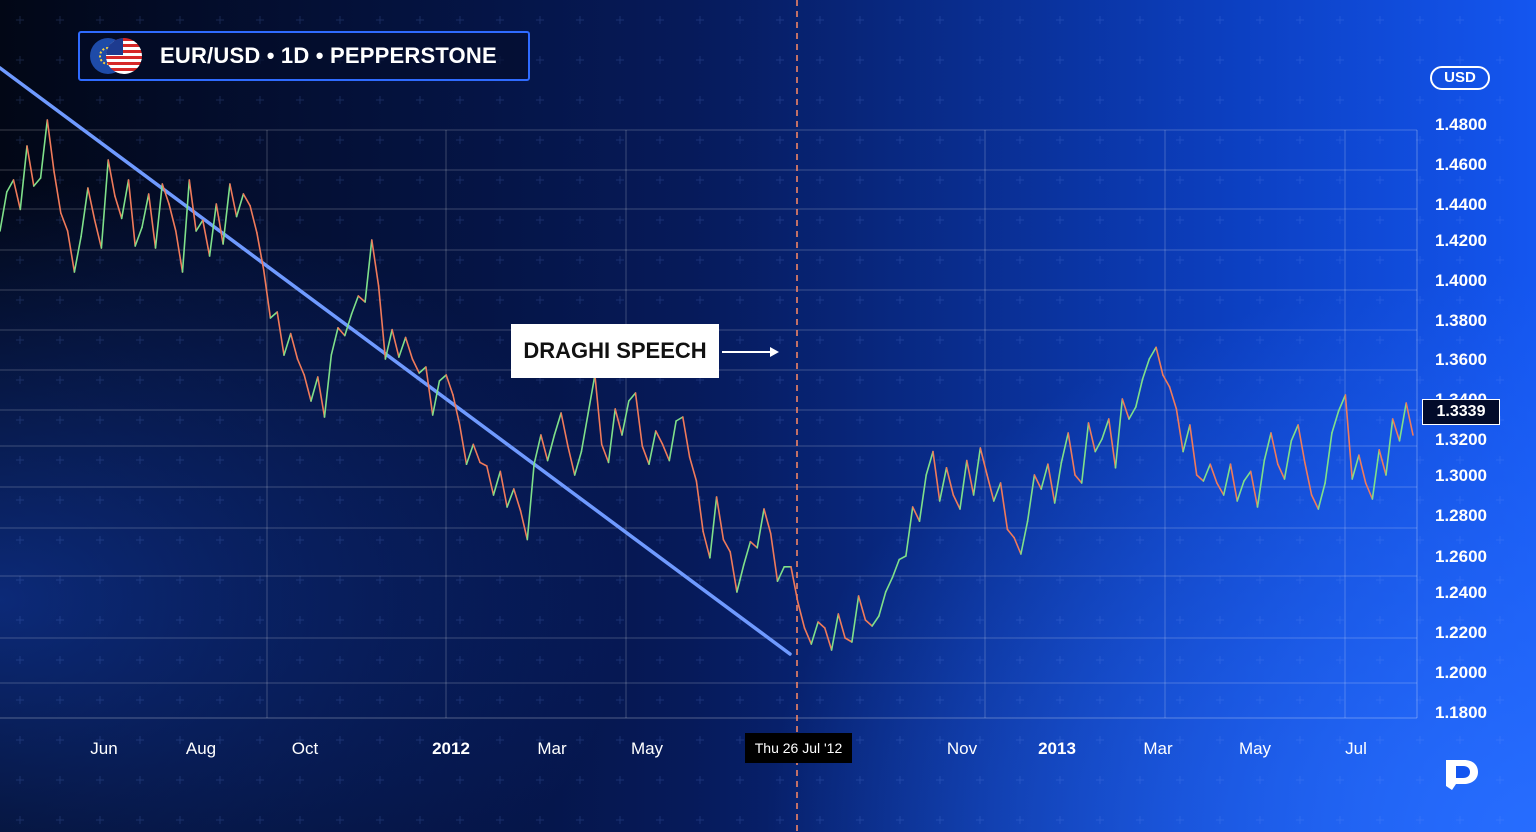  What do you see at coordinates (1462, 775) in the screenshot?
I see `pepperstone-logo-icon` at bounding box center [1462, 775].